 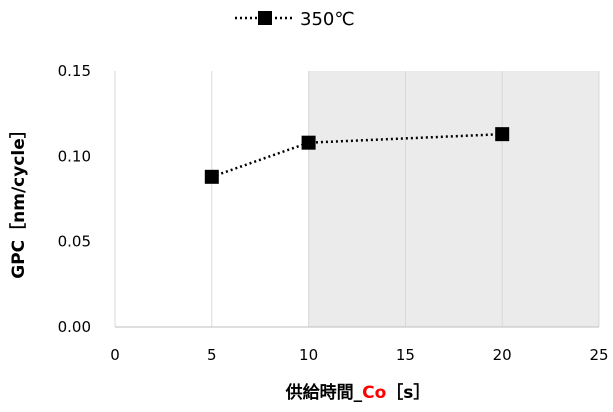 I want to click on x-axis-title-highlight: Co, so click(x=374, y=393).